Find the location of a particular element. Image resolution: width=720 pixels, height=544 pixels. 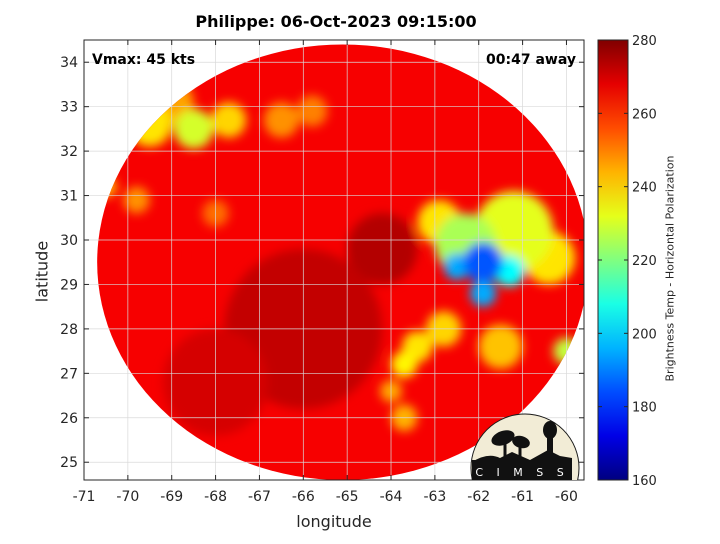

y-tick-label: 30 is located at coordinates (69, 241).